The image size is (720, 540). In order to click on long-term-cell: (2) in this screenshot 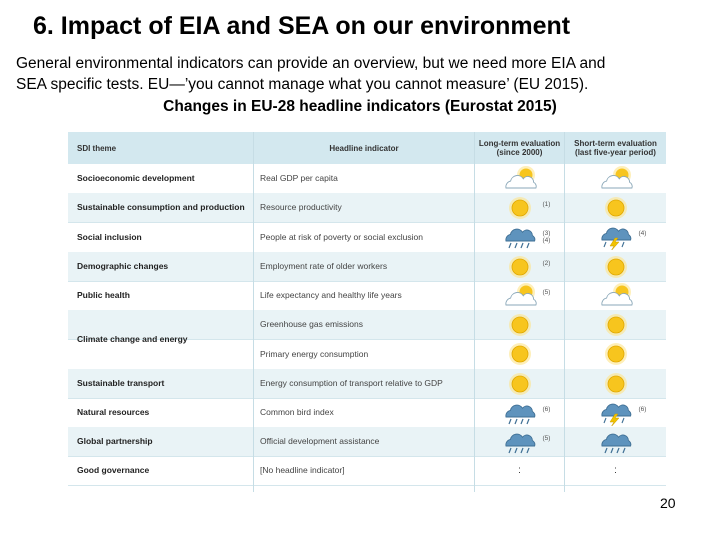, I will do `click(519, 266)`.